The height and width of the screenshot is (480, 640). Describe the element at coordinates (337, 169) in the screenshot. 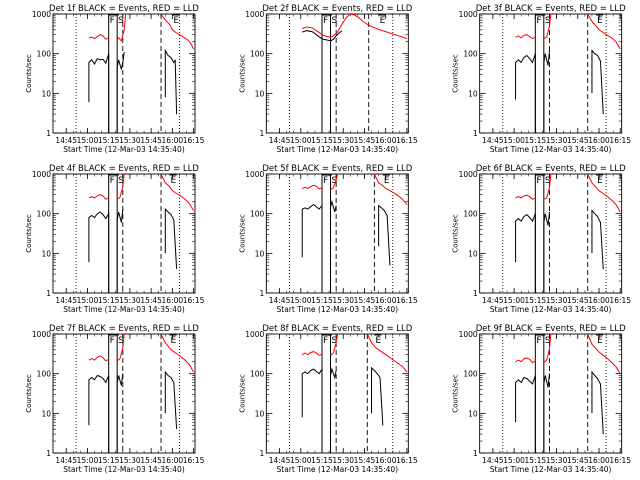

I see `chart-title: Det 5f BLACK = Events, RED = LLD` at that location.